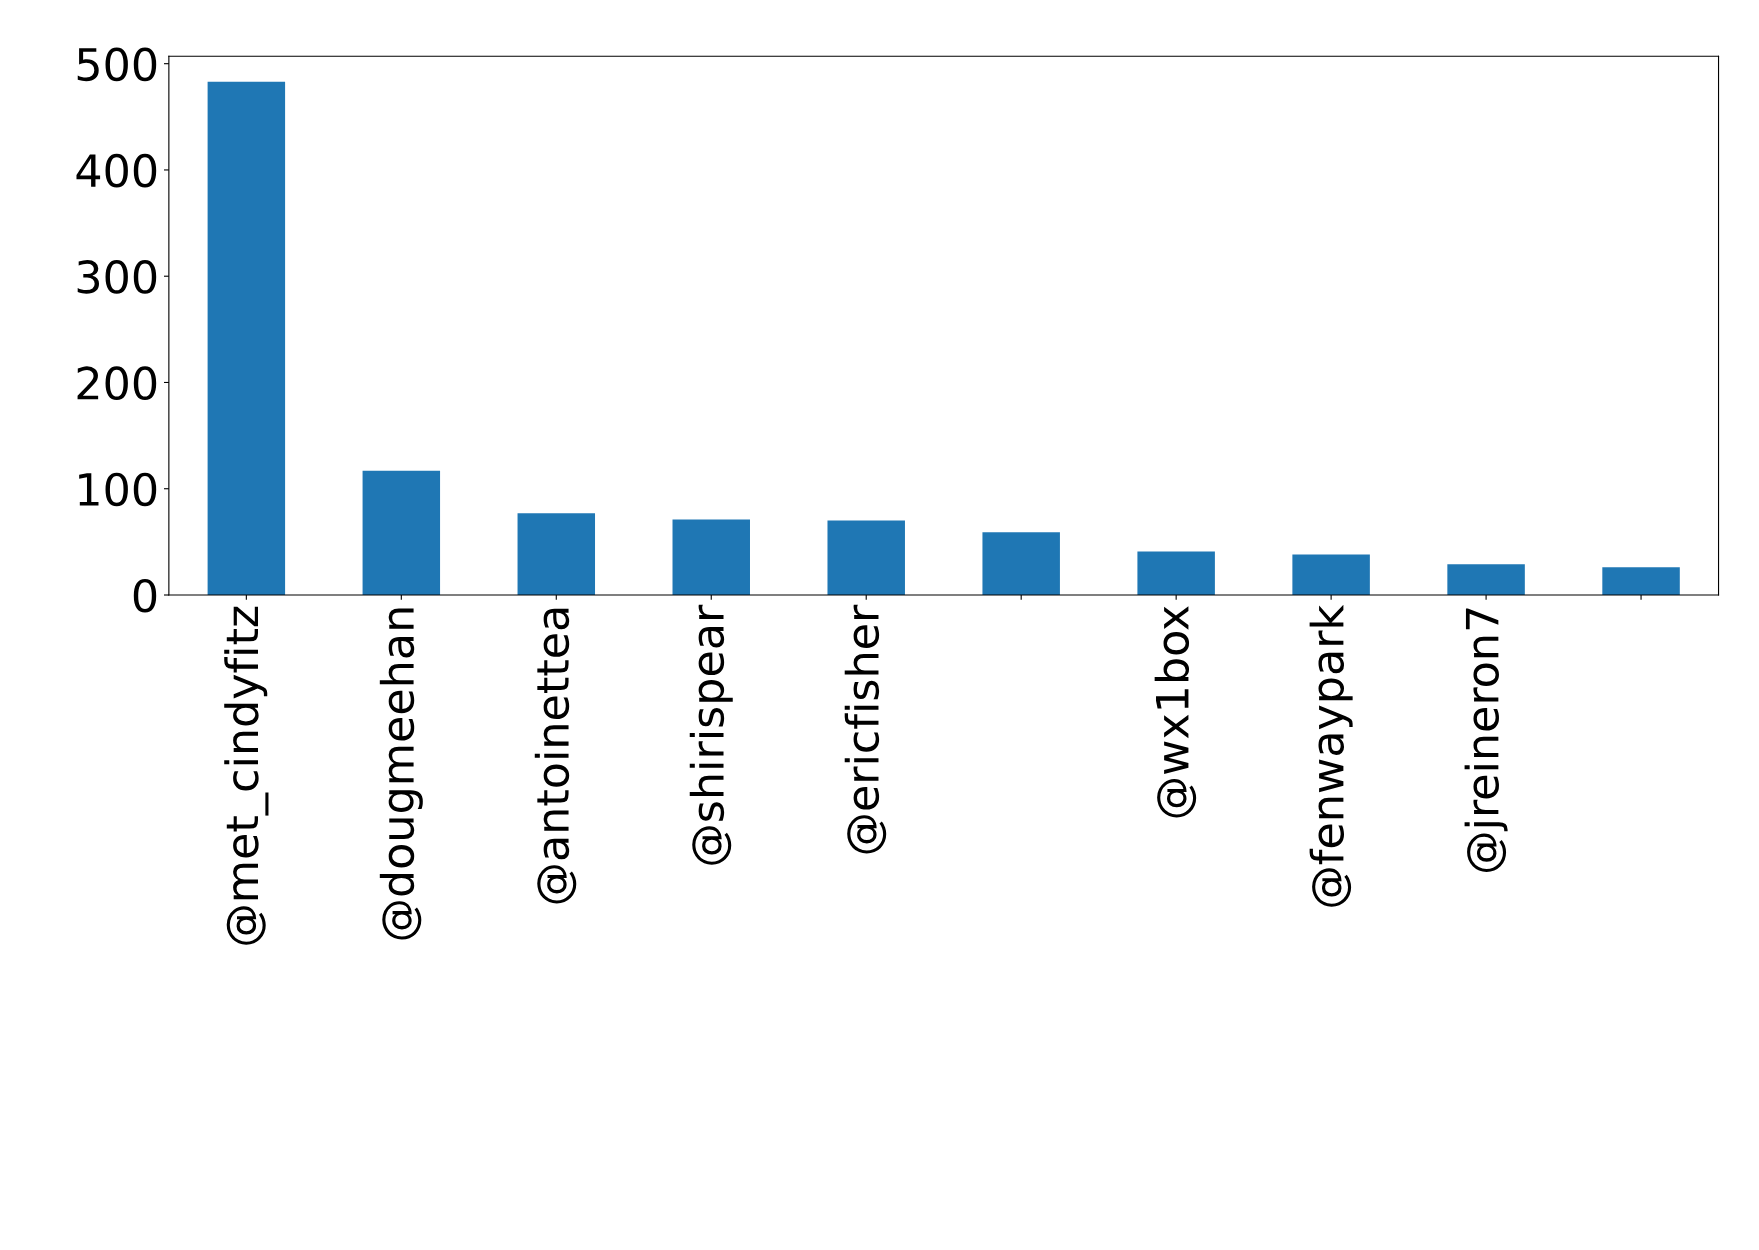 Image resolution: width=1759 pixels, height=1250 pixels. What do you see at coordinates (246, 775) in the screenshot?
I see `x-tick-label: @met_cindyfitz` at bounding box center [246, 775].